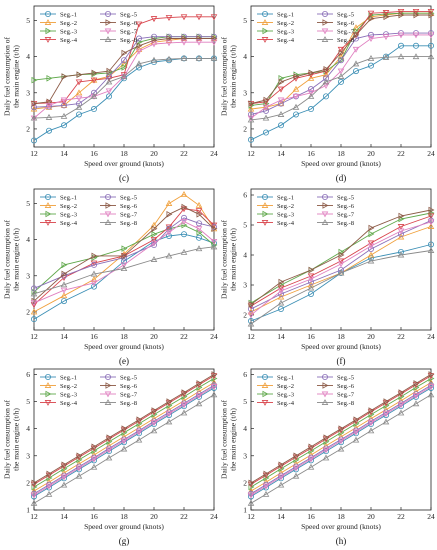  Describe the element at coordinates (245, 510) in the screenshot. I see `y-tick-label: 1` at that location.